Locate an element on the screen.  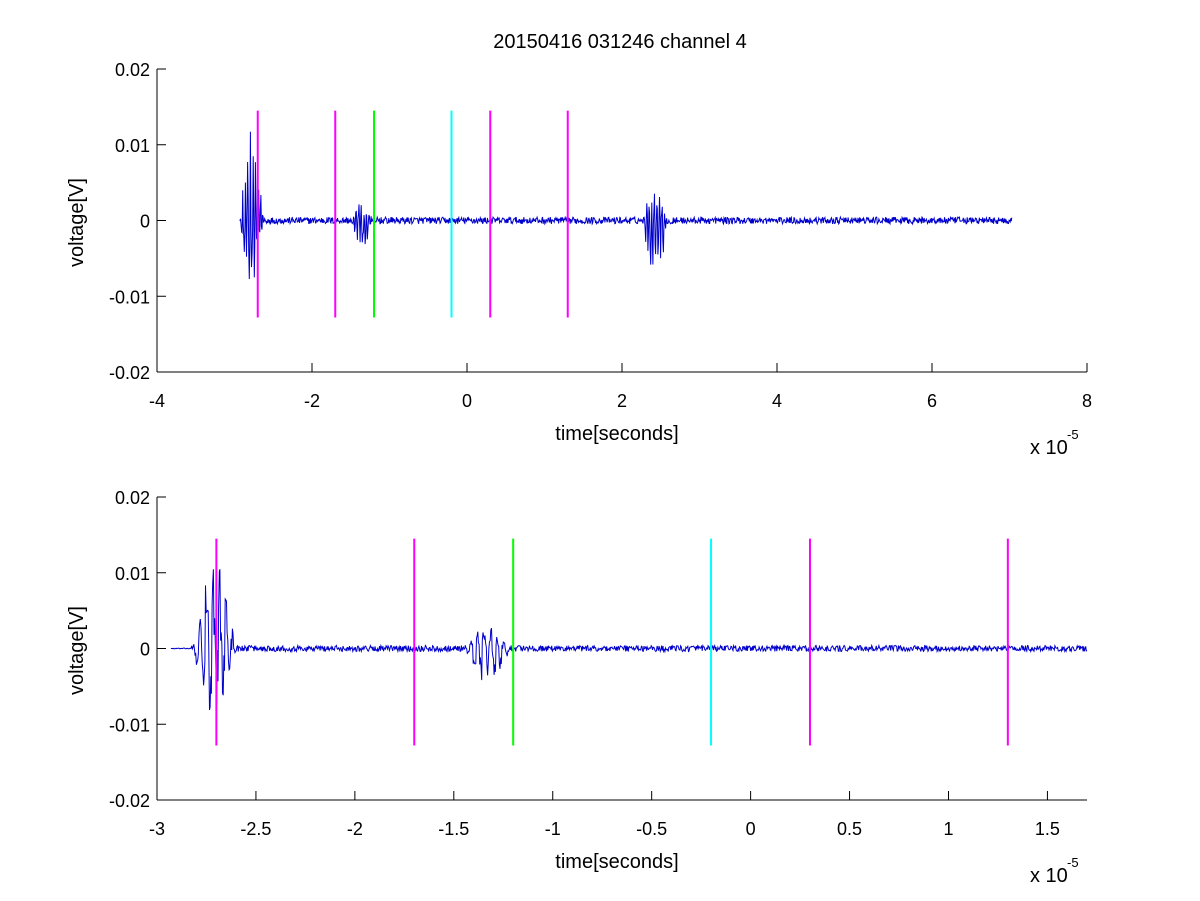
x-tick-label: 0.5 is located at coordinates (849, 829).